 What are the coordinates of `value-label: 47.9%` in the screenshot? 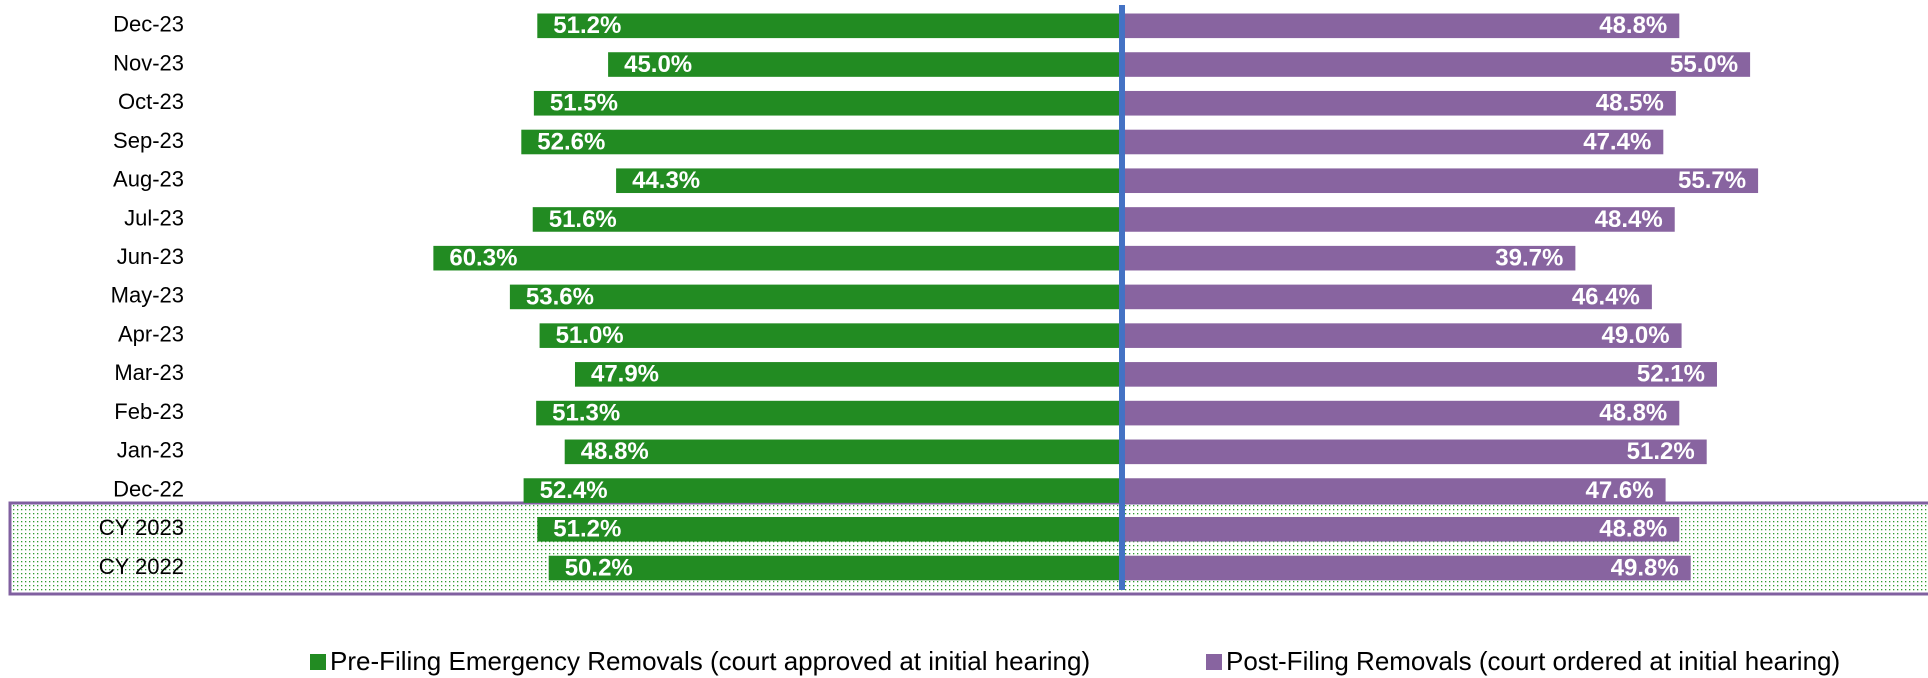 It's located at (625, 374).